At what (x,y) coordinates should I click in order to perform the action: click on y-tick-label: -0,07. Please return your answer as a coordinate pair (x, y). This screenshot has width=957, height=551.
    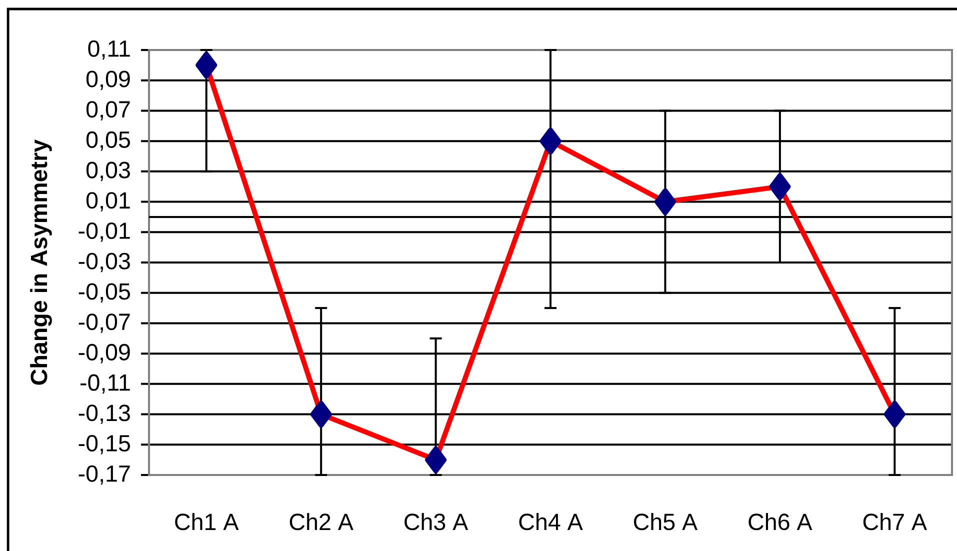
    Looking at the image, I should click on (104, 323).